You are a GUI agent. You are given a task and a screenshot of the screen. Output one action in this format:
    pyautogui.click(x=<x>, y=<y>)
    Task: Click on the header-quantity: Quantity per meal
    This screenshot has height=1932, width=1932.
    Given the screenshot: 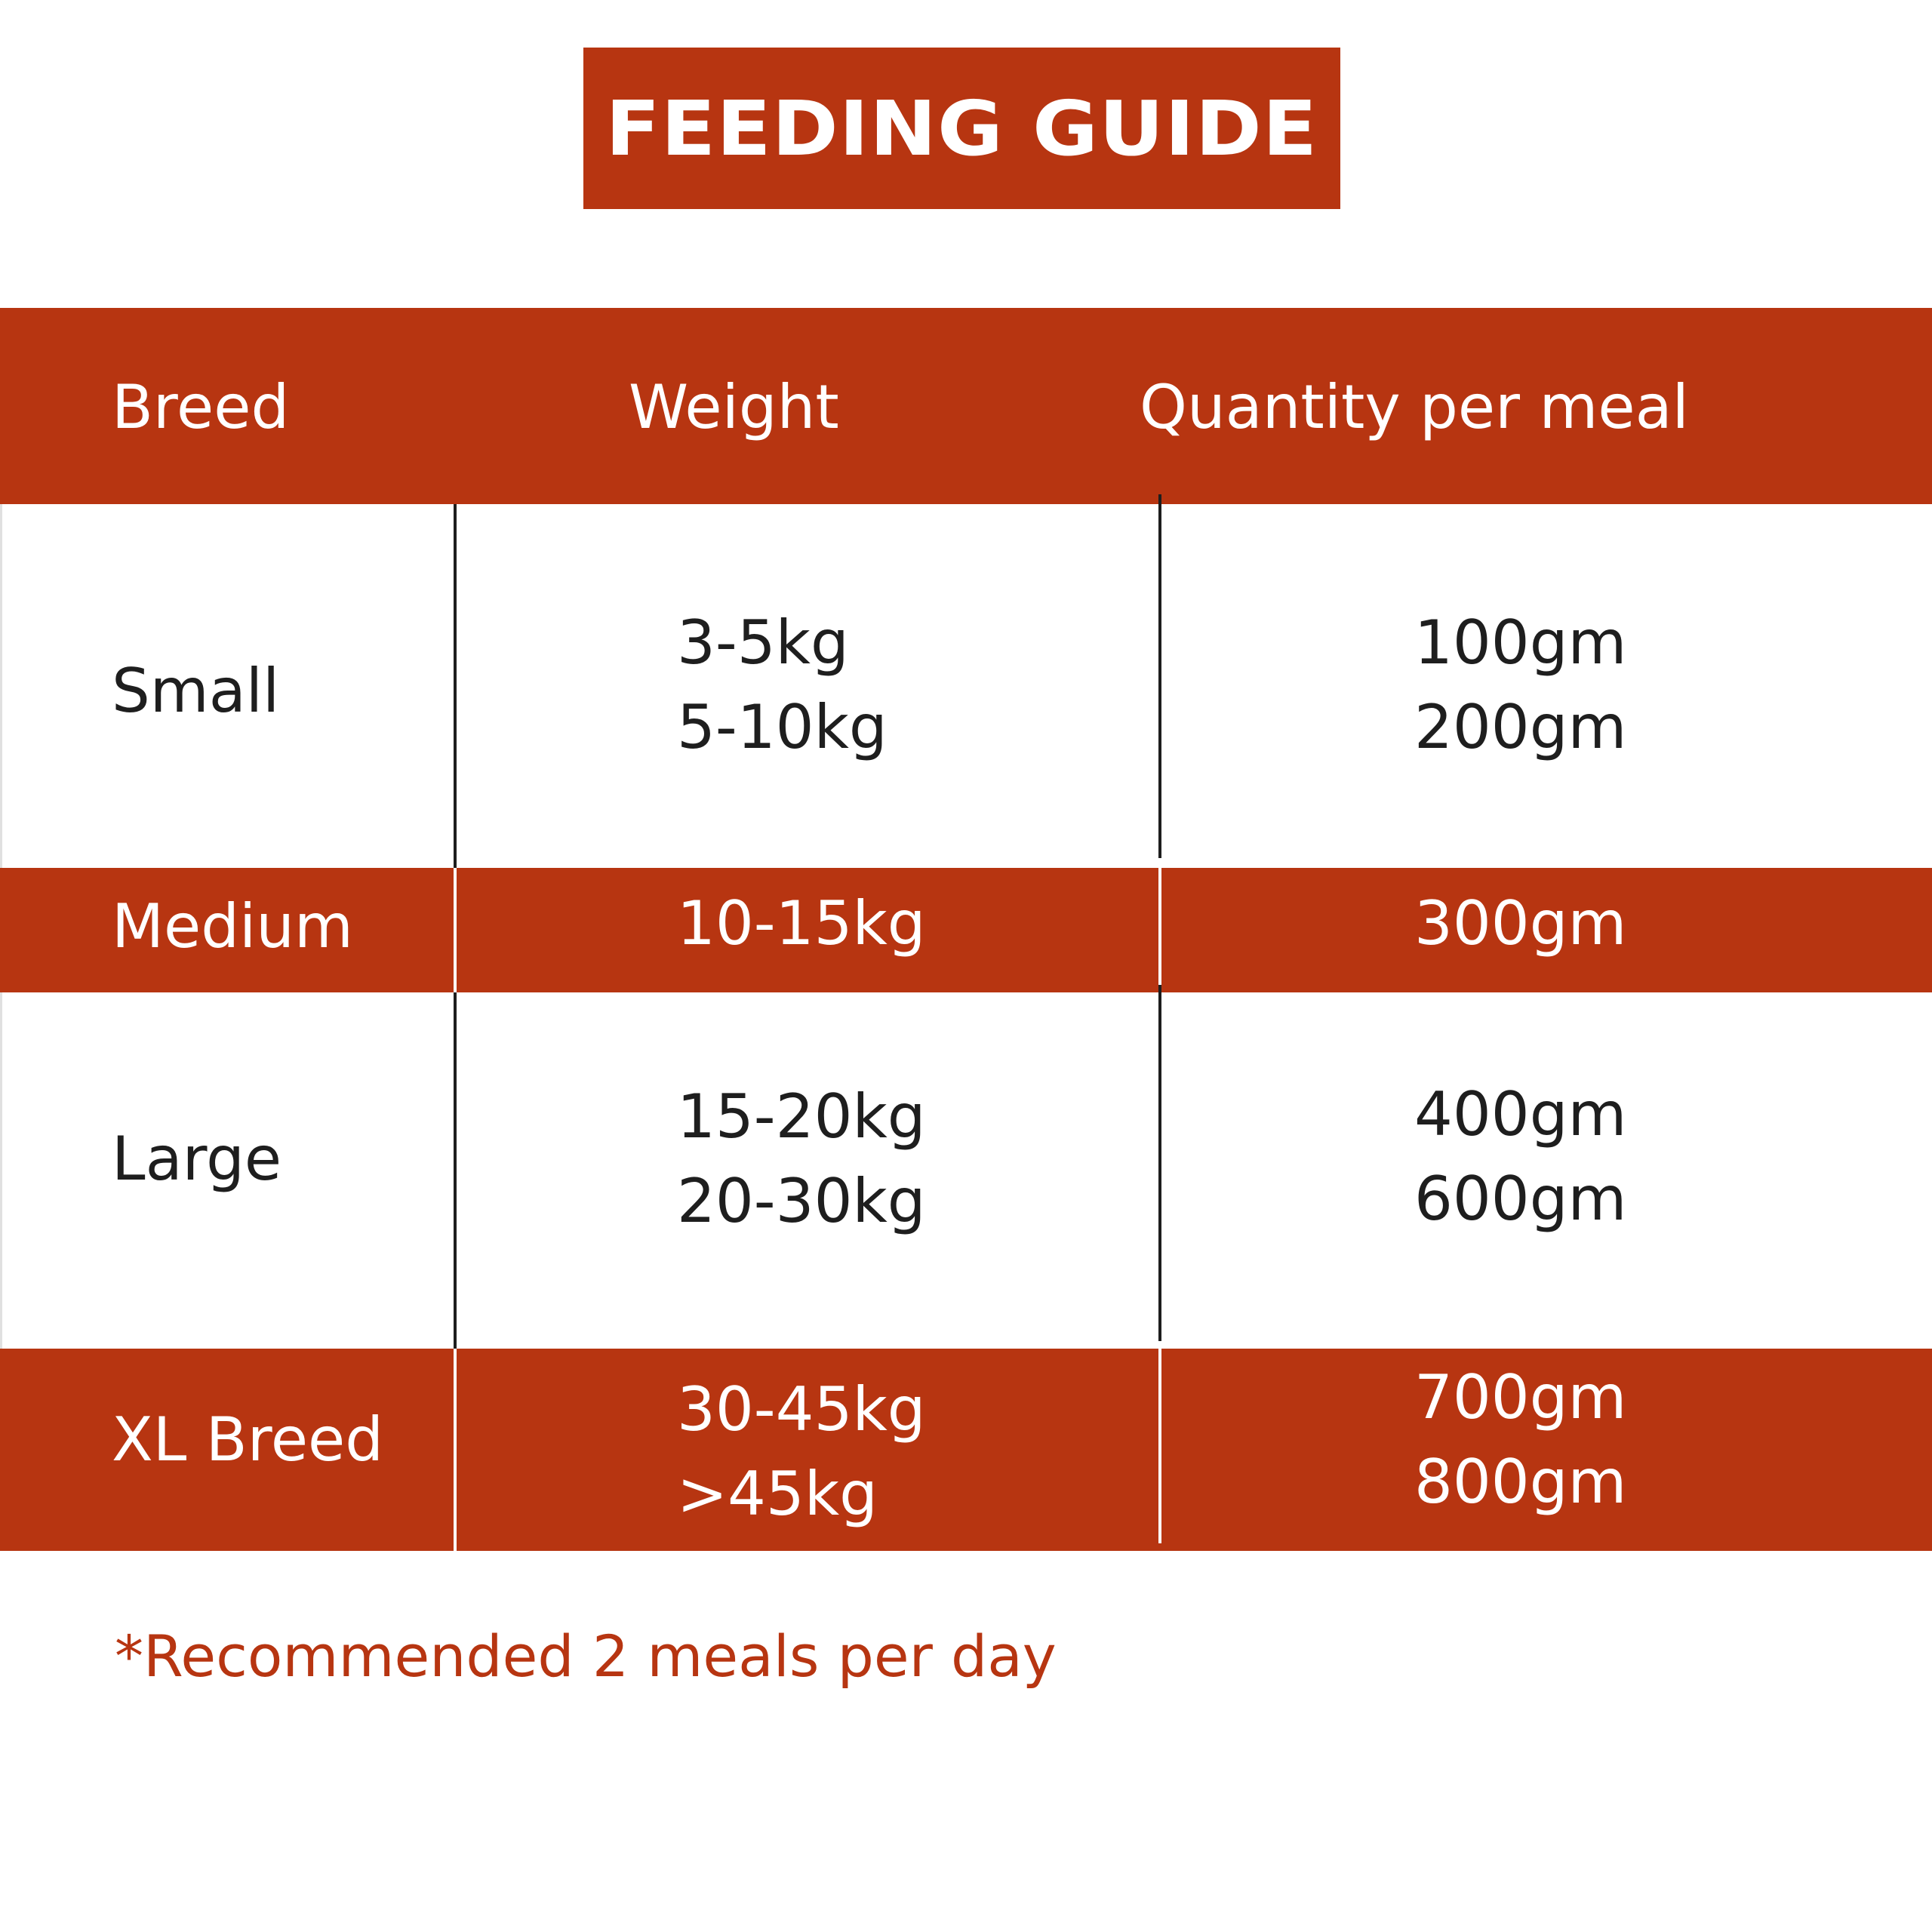 What is the action you would take?
    pyautogui.click(x=1414, y=407)
    